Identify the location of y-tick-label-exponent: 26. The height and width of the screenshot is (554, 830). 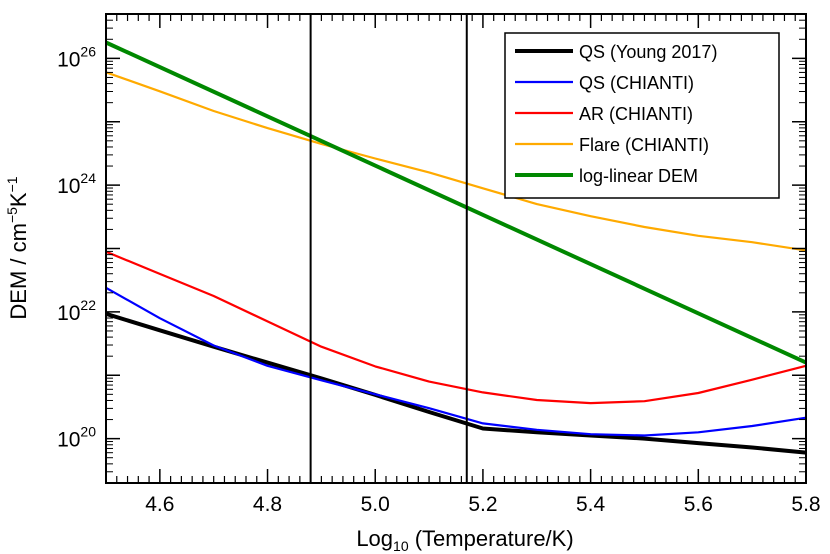
(88, 51).